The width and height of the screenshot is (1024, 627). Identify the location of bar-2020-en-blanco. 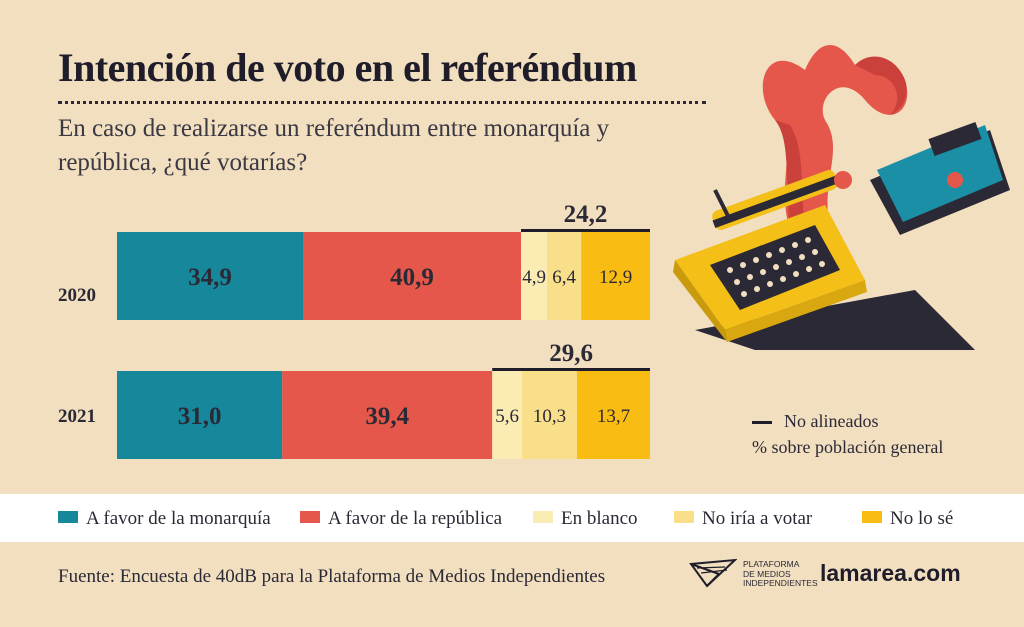
(534, 276).